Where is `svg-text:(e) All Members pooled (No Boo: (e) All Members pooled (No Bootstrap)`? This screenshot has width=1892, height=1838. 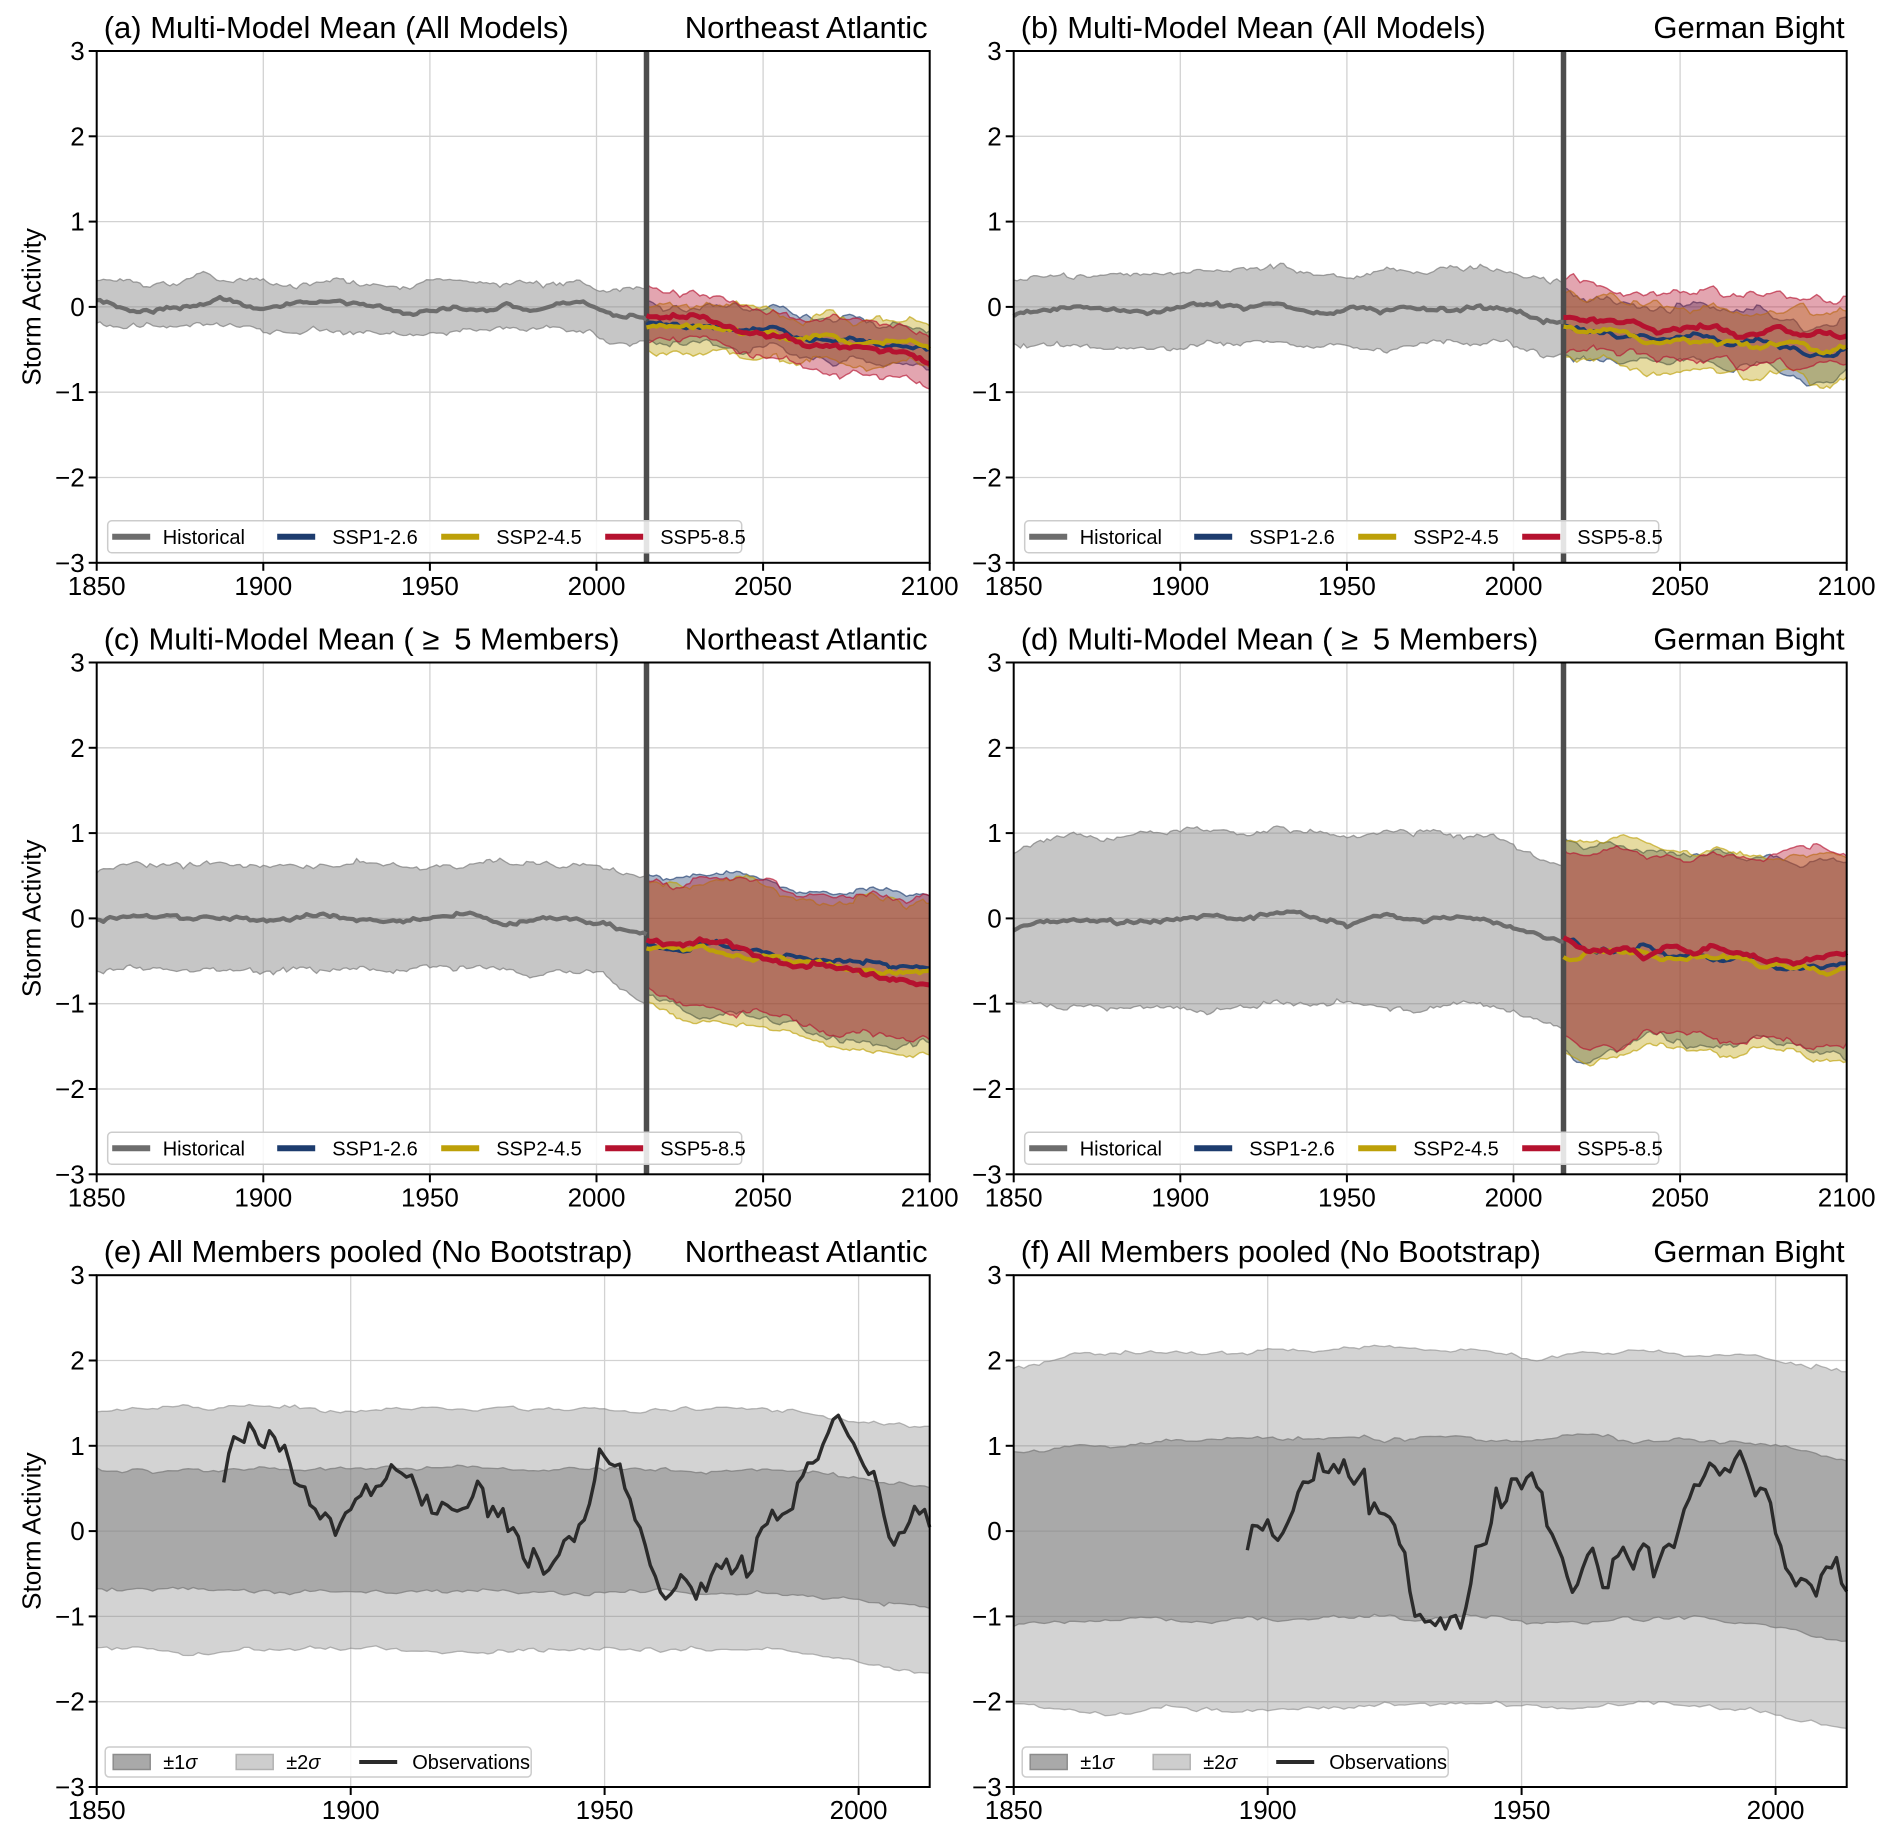
svg-text:(e) All Members pooled (No Boo: (e) All Members pooled (No Bootstrap) is located at coordinates (368, 1251).